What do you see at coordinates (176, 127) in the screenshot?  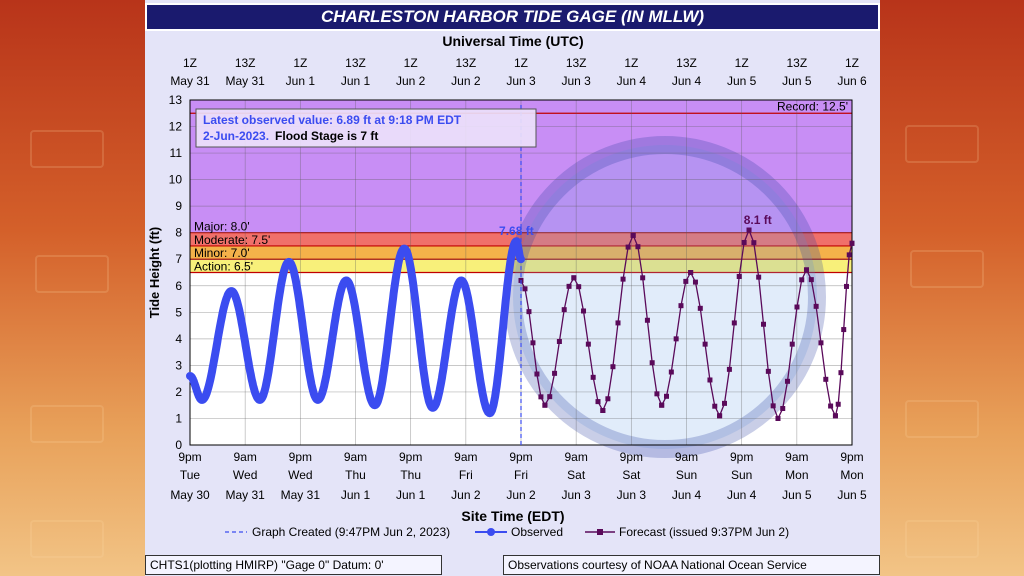 I see `y-tick-label: 12` at bounding box center [176, 127].